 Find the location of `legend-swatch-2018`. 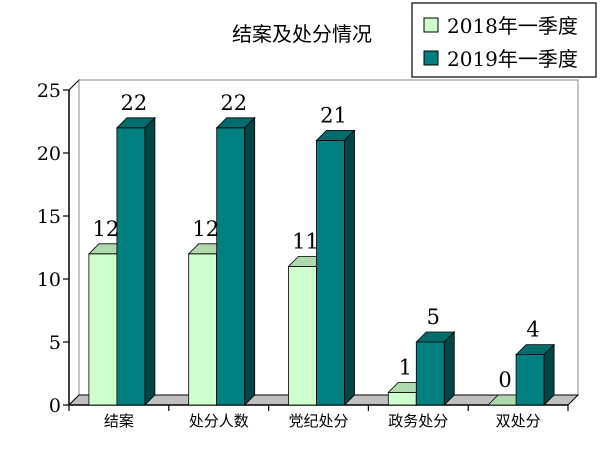

legend-swatch-2018 is located at coordinates (431, 25).